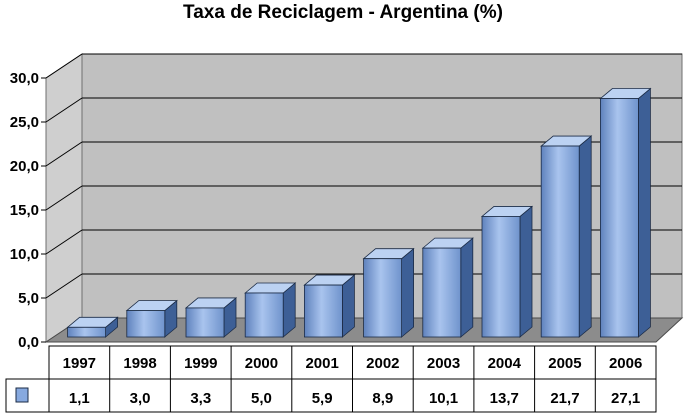 The width and height of the screenshot is (686, 413). Describe the element at coordinates (382, 363) in the screenshot. I see `x-category-label: 2002` at that location.